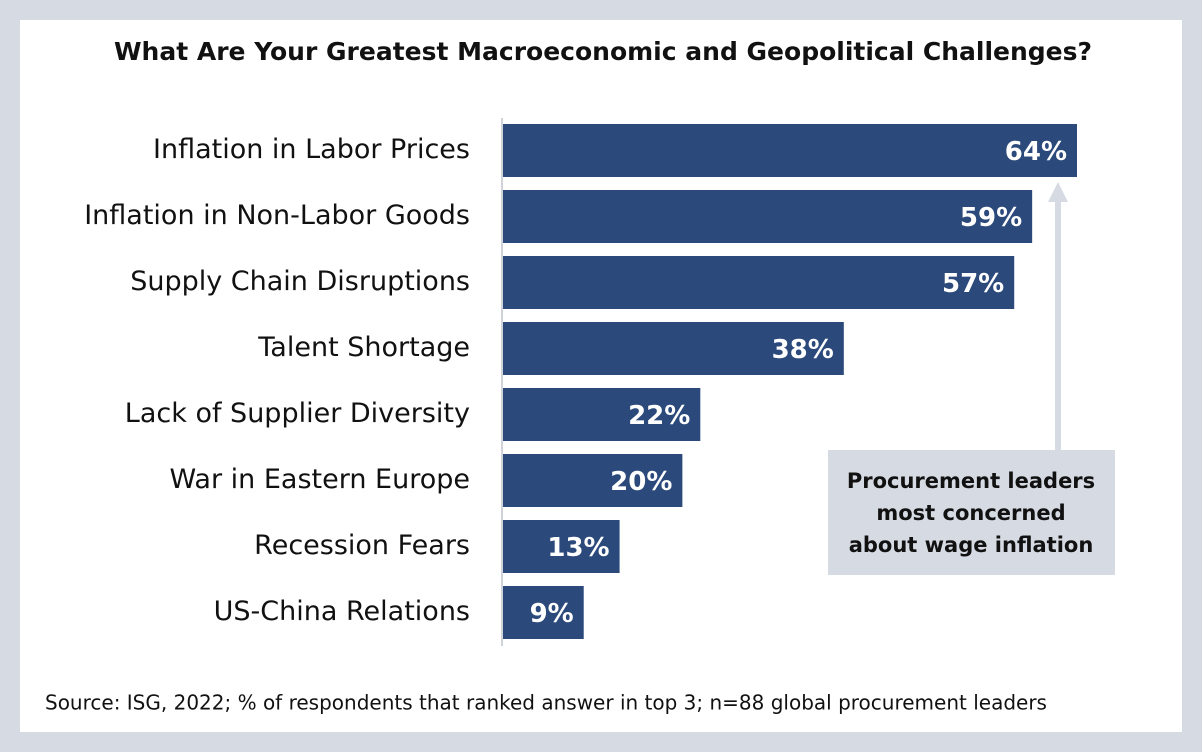 The height and width of the screenshot is (752, 1202). Describe the element at coordinates (319, 479) in the screenshot. I see `category-label: War in Eastern Europe` at that location.